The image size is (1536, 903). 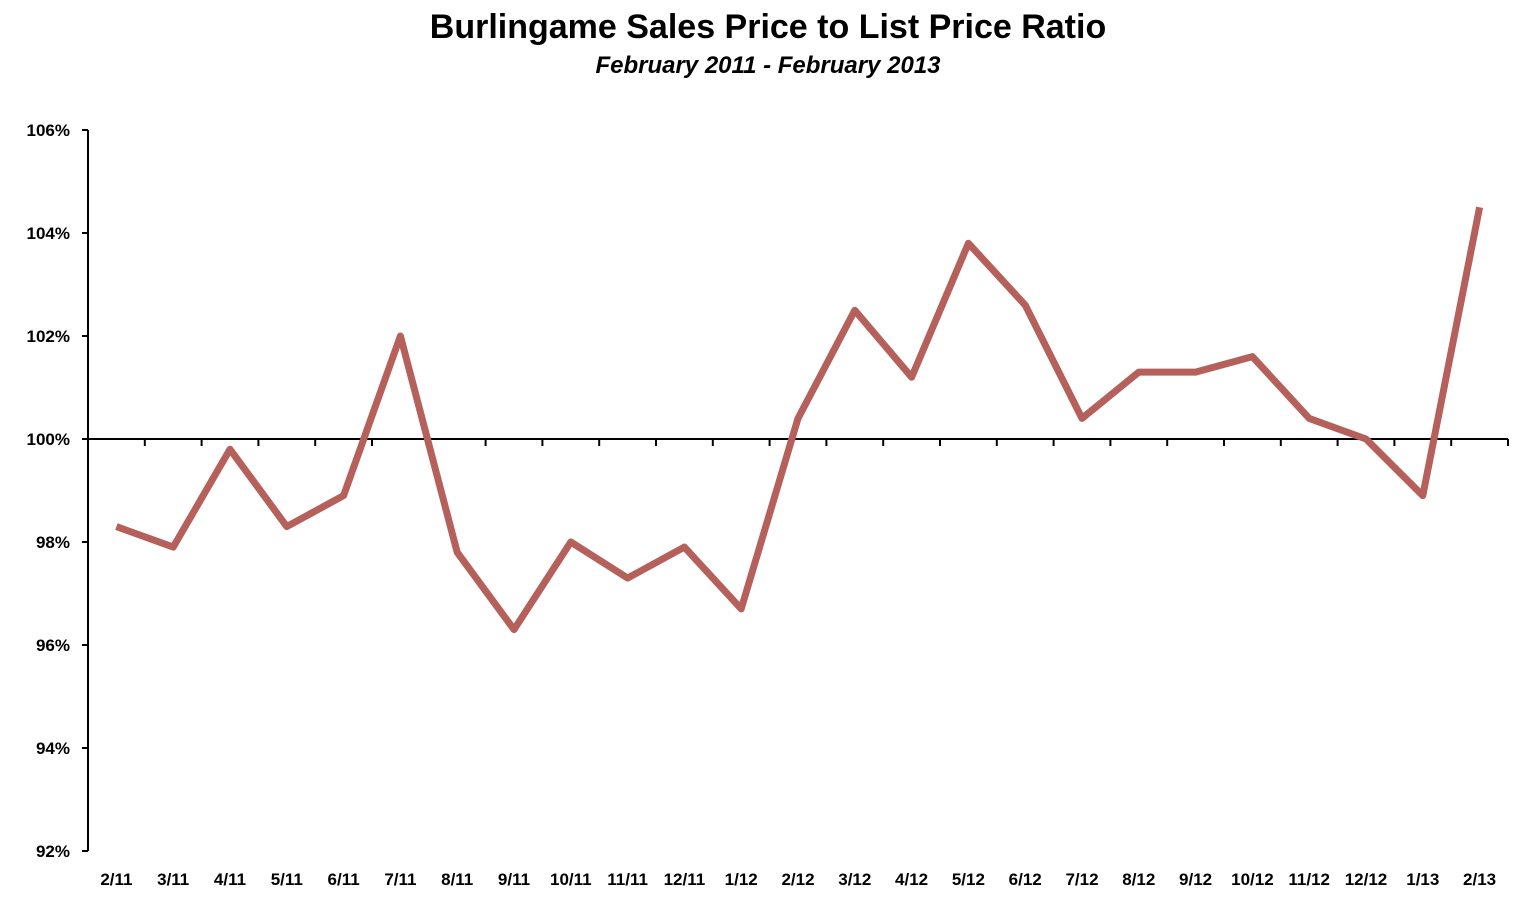 I want to click on y-axis: 92% 94% 96% 98% 100% 102% 104% 106%, so click(x=58, y=491).